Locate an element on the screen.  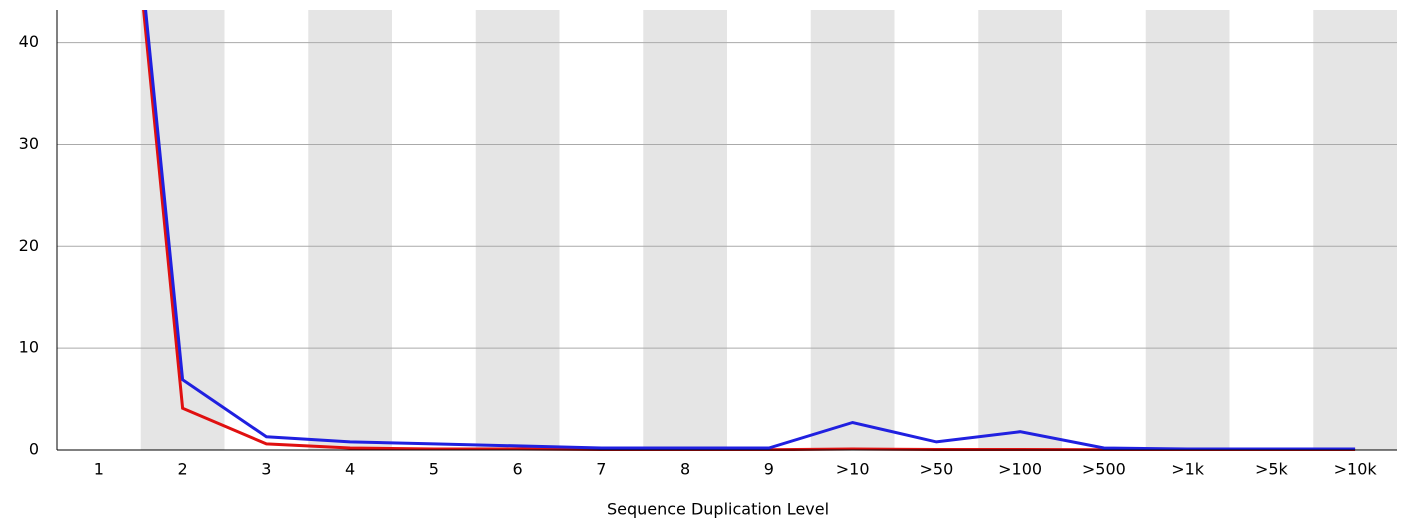
y-tick-label: 40 is located at coordinates (29, 41).